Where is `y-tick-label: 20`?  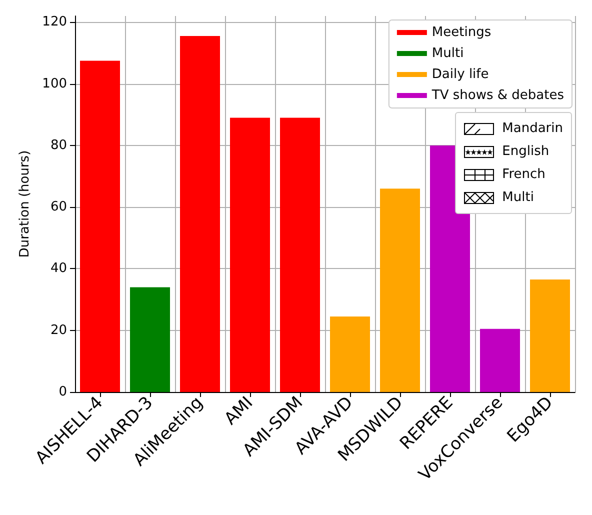
y-tick-label: 20 is located at coordinates (58, 330).